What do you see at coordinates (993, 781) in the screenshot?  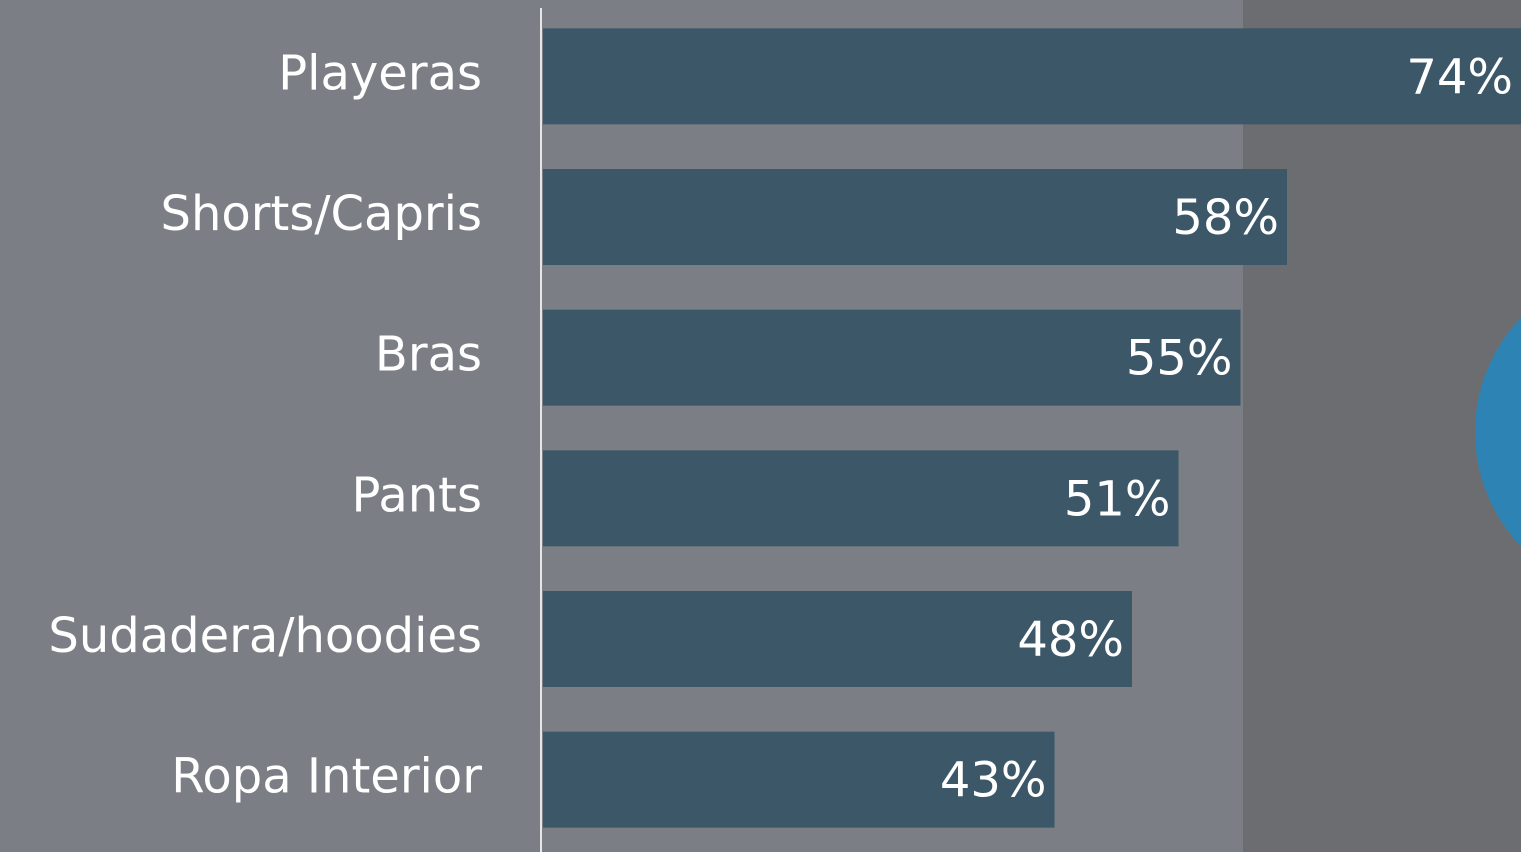 I see `value-label: 43%` at bounding box center [993, 781].